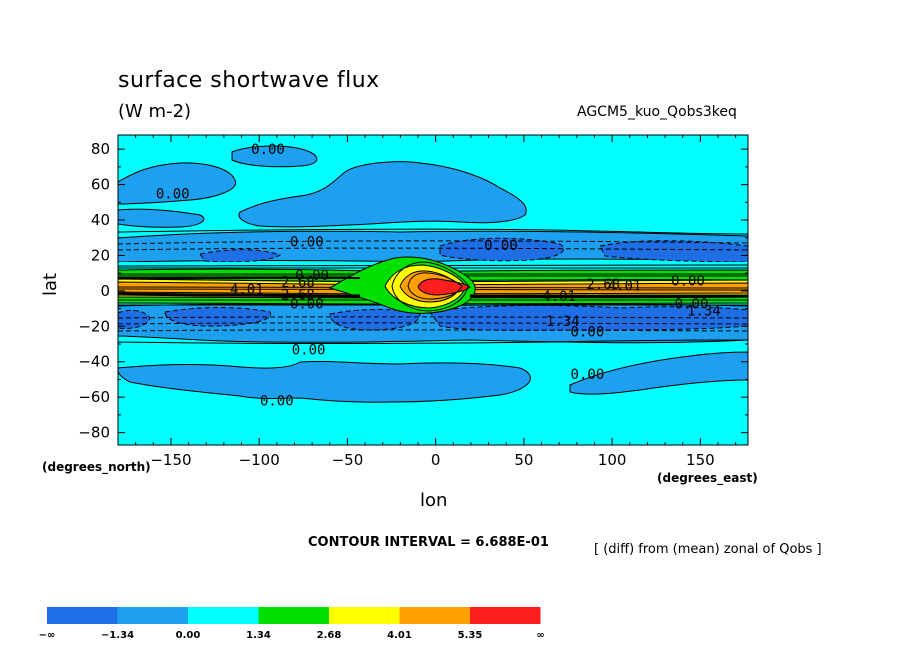  Describe the element at coordinates (100, 149) in the screenshot. I see `y-tick-label: 80` at that location.